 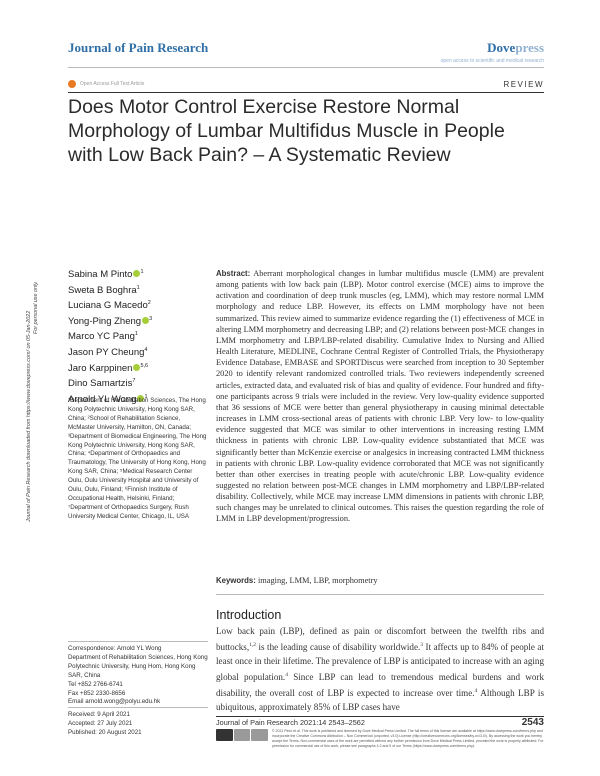 What do you see at coordinates (95, 684) in the screenshot?
I see `correspondence-tel: Tel +852 2766-6741` at bounding box center [95, 684].